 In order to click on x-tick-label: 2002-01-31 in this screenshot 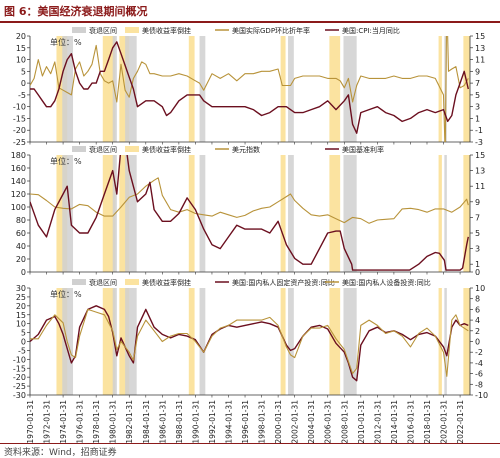, I will do `click(295, 422)`.